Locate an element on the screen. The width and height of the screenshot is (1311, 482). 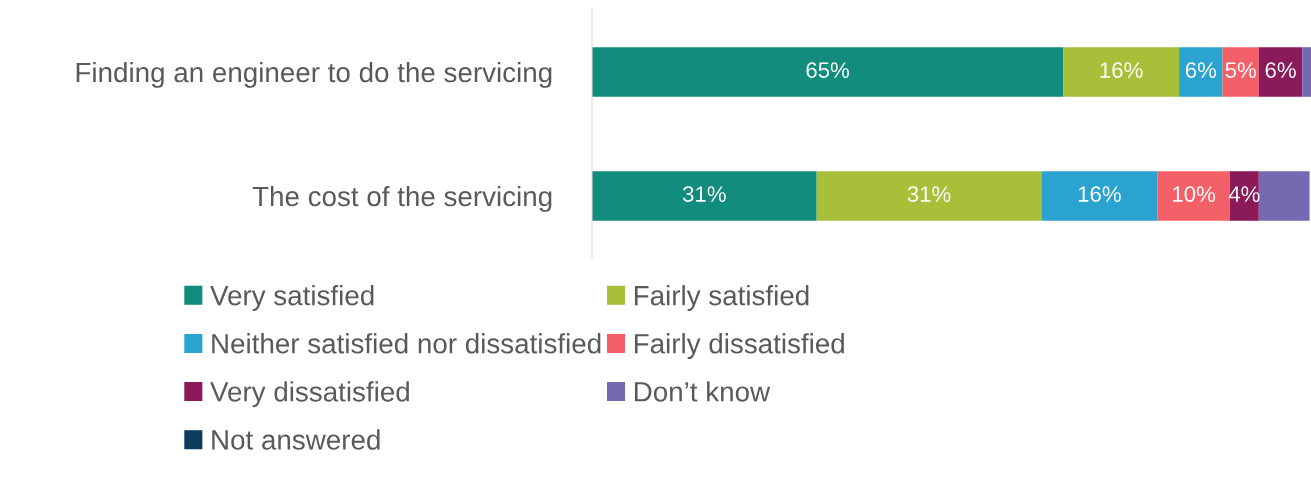
data-label: 10% is located at coordinates (1194, 194).